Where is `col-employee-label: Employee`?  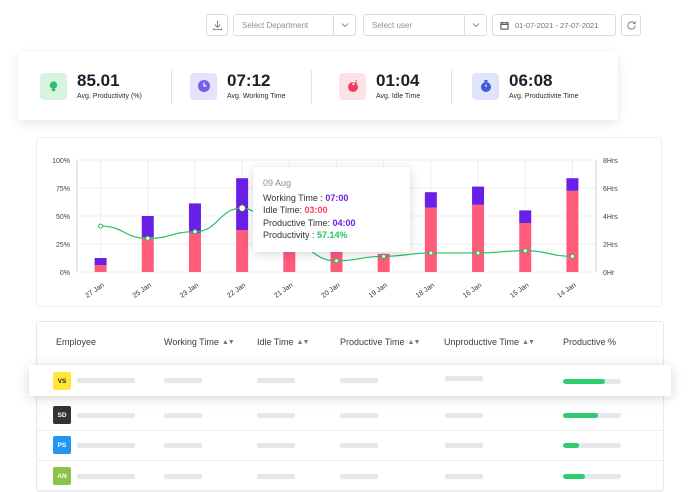 col-employee-label: Employee is located at coordinates (76, 342).